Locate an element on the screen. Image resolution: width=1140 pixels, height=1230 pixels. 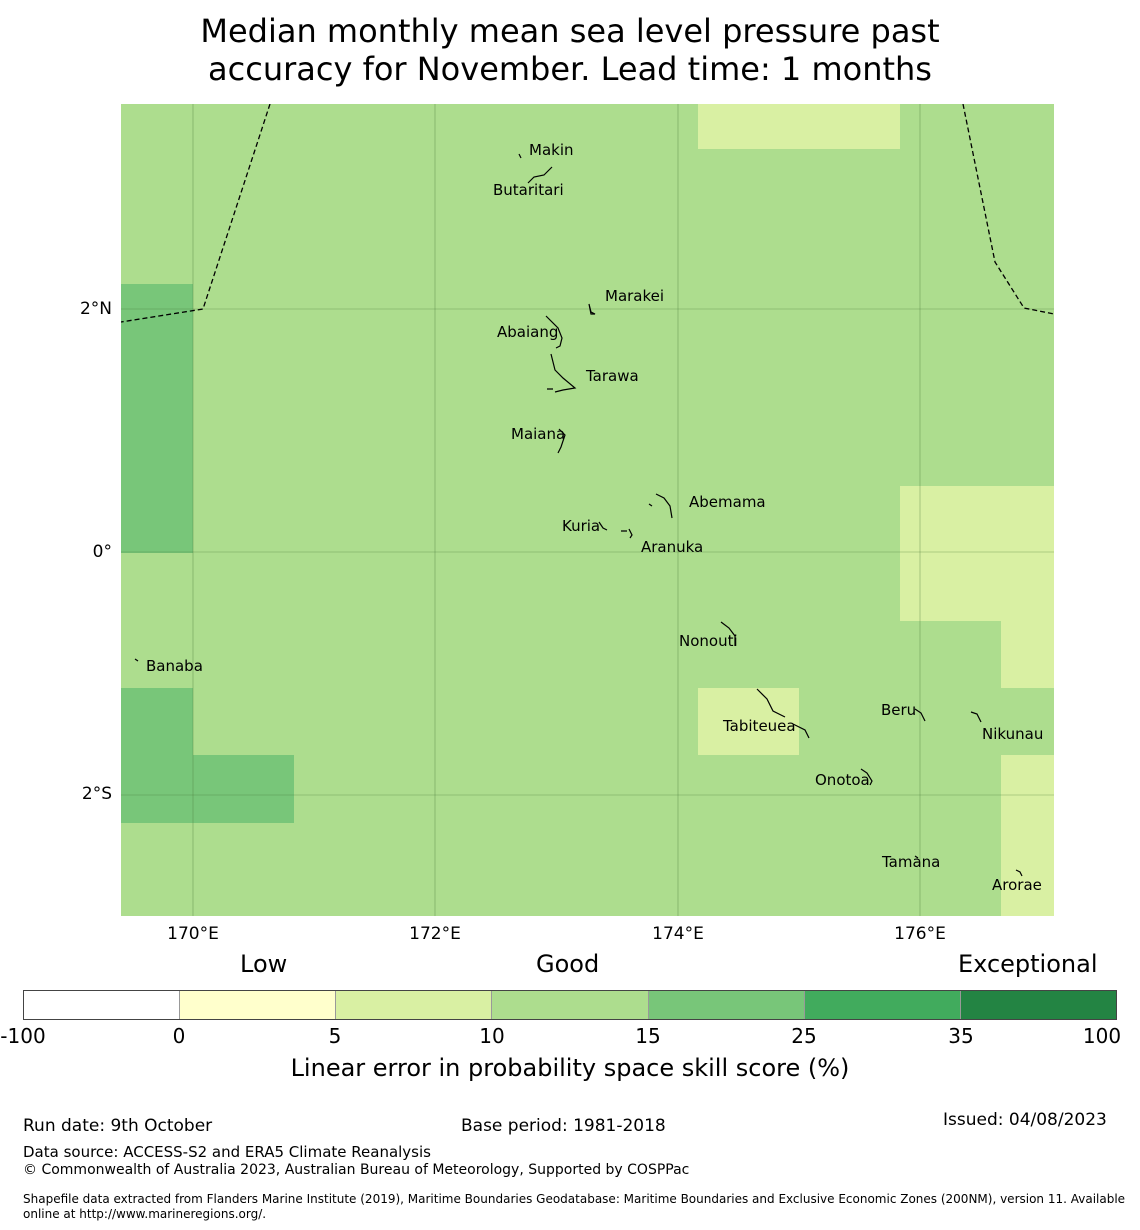
cell-low-se is located at coordinates (1027, 835).